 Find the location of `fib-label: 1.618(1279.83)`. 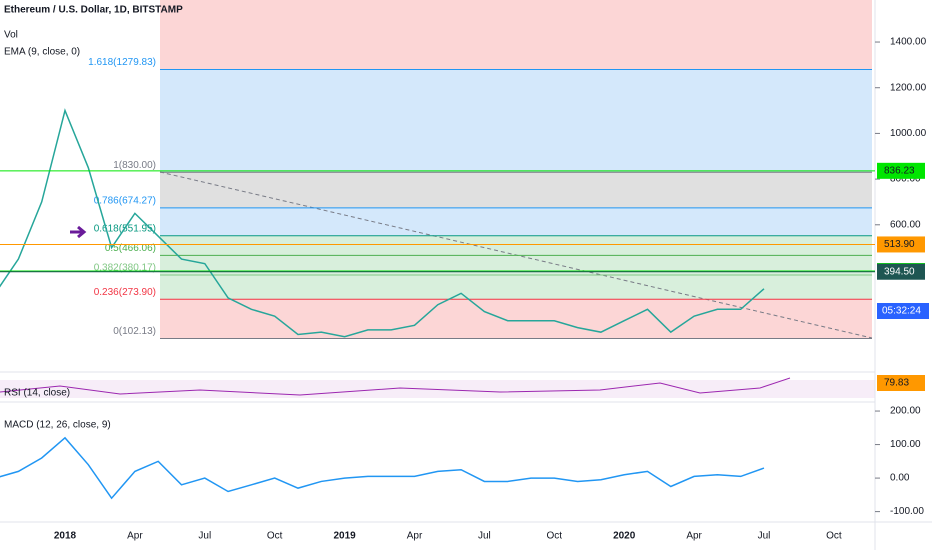

fib-label: 1.618(1279.83) is located at coordinates (122, 62).